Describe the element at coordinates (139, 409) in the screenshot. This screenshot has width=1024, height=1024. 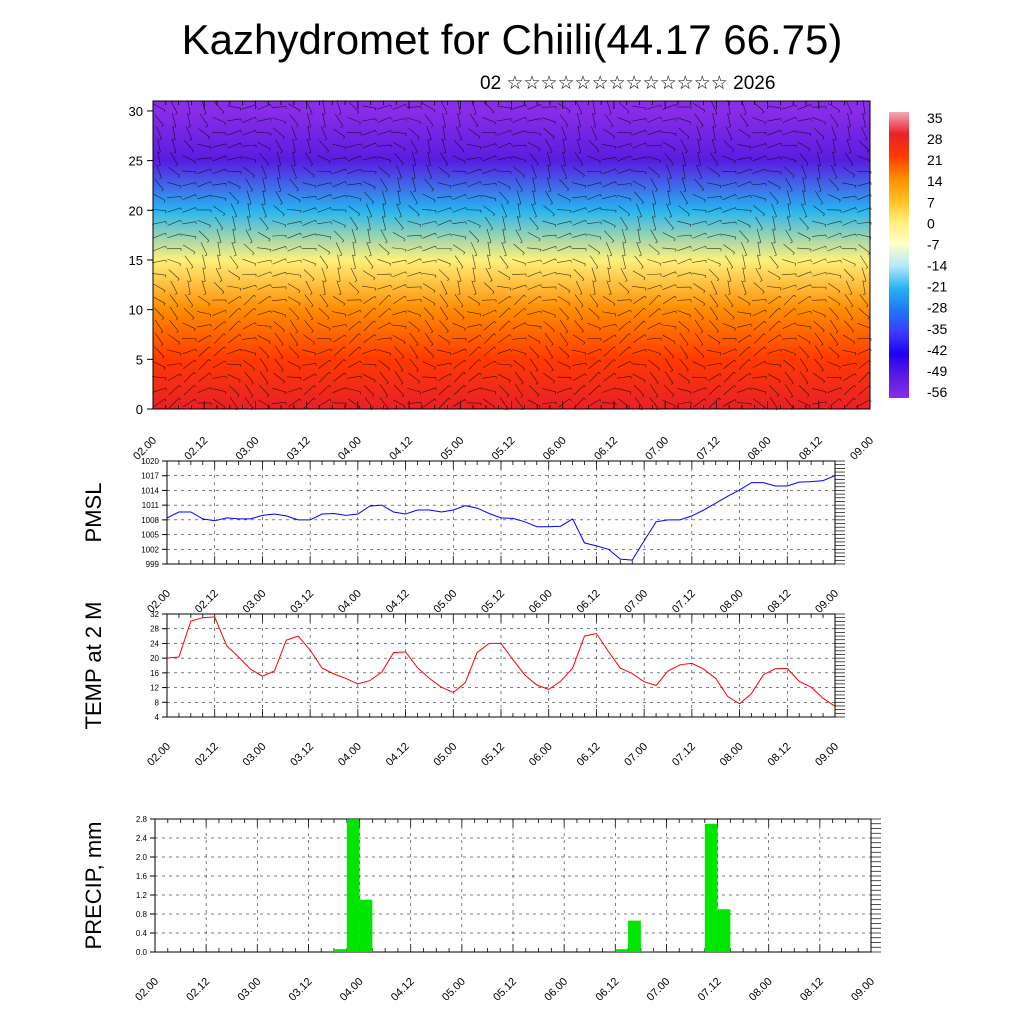
I see `cross-section-y-tick-label: 0` at that location.